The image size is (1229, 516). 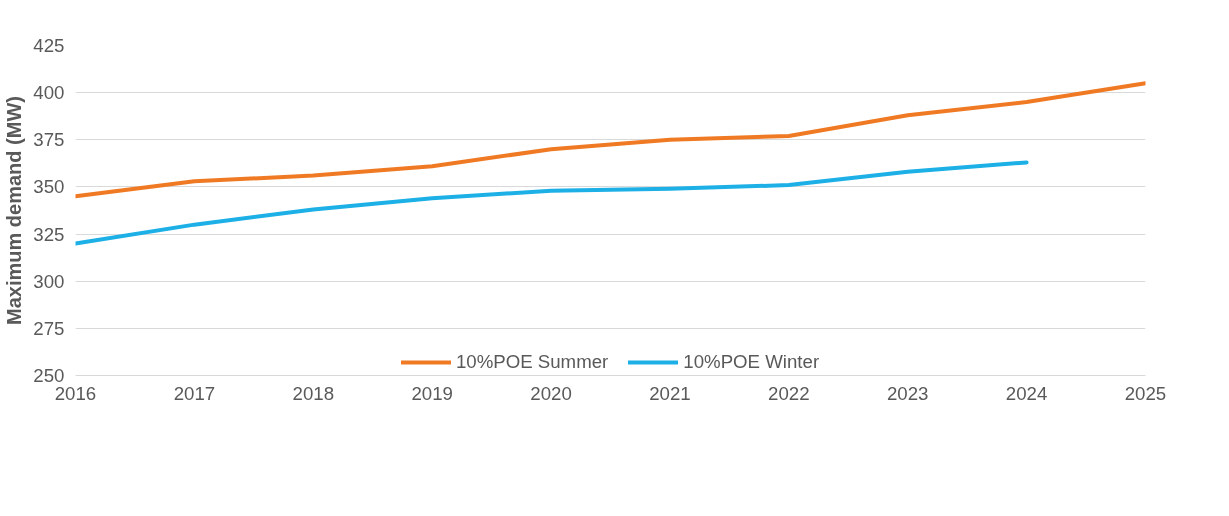 I want to click on line-series, so click(x=552, y=203).